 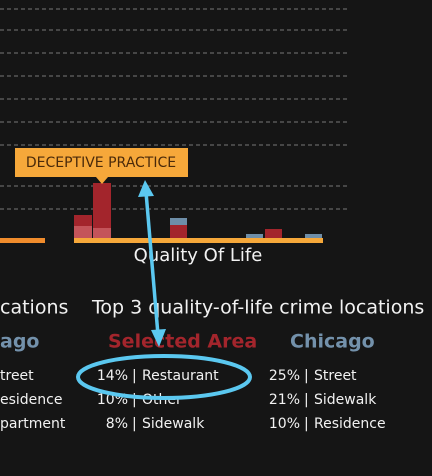 I want to click on column-title: ago, so click(x=19, y=342).